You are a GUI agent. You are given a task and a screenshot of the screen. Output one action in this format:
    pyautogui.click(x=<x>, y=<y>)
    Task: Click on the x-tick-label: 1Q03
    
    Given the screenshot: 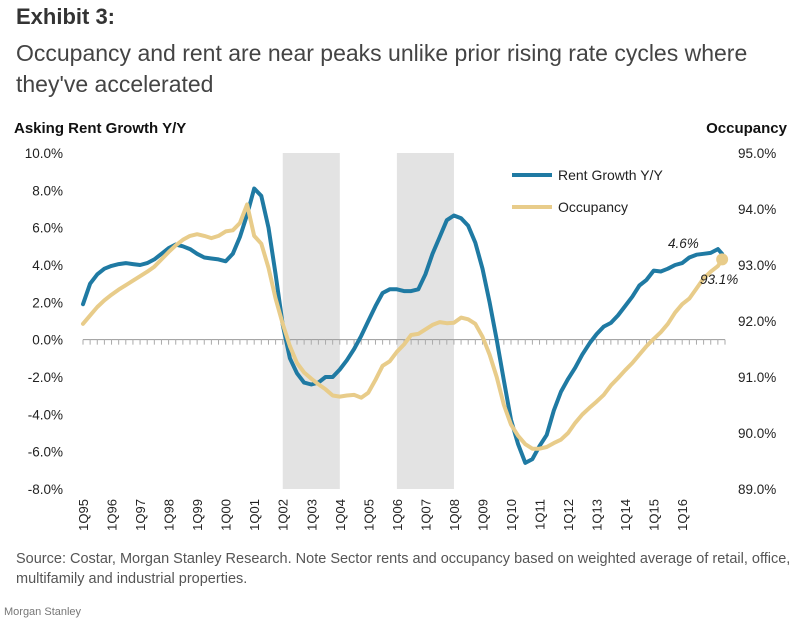 What is the action you would take?
    pyautogui.click(x=311, y=515)
    